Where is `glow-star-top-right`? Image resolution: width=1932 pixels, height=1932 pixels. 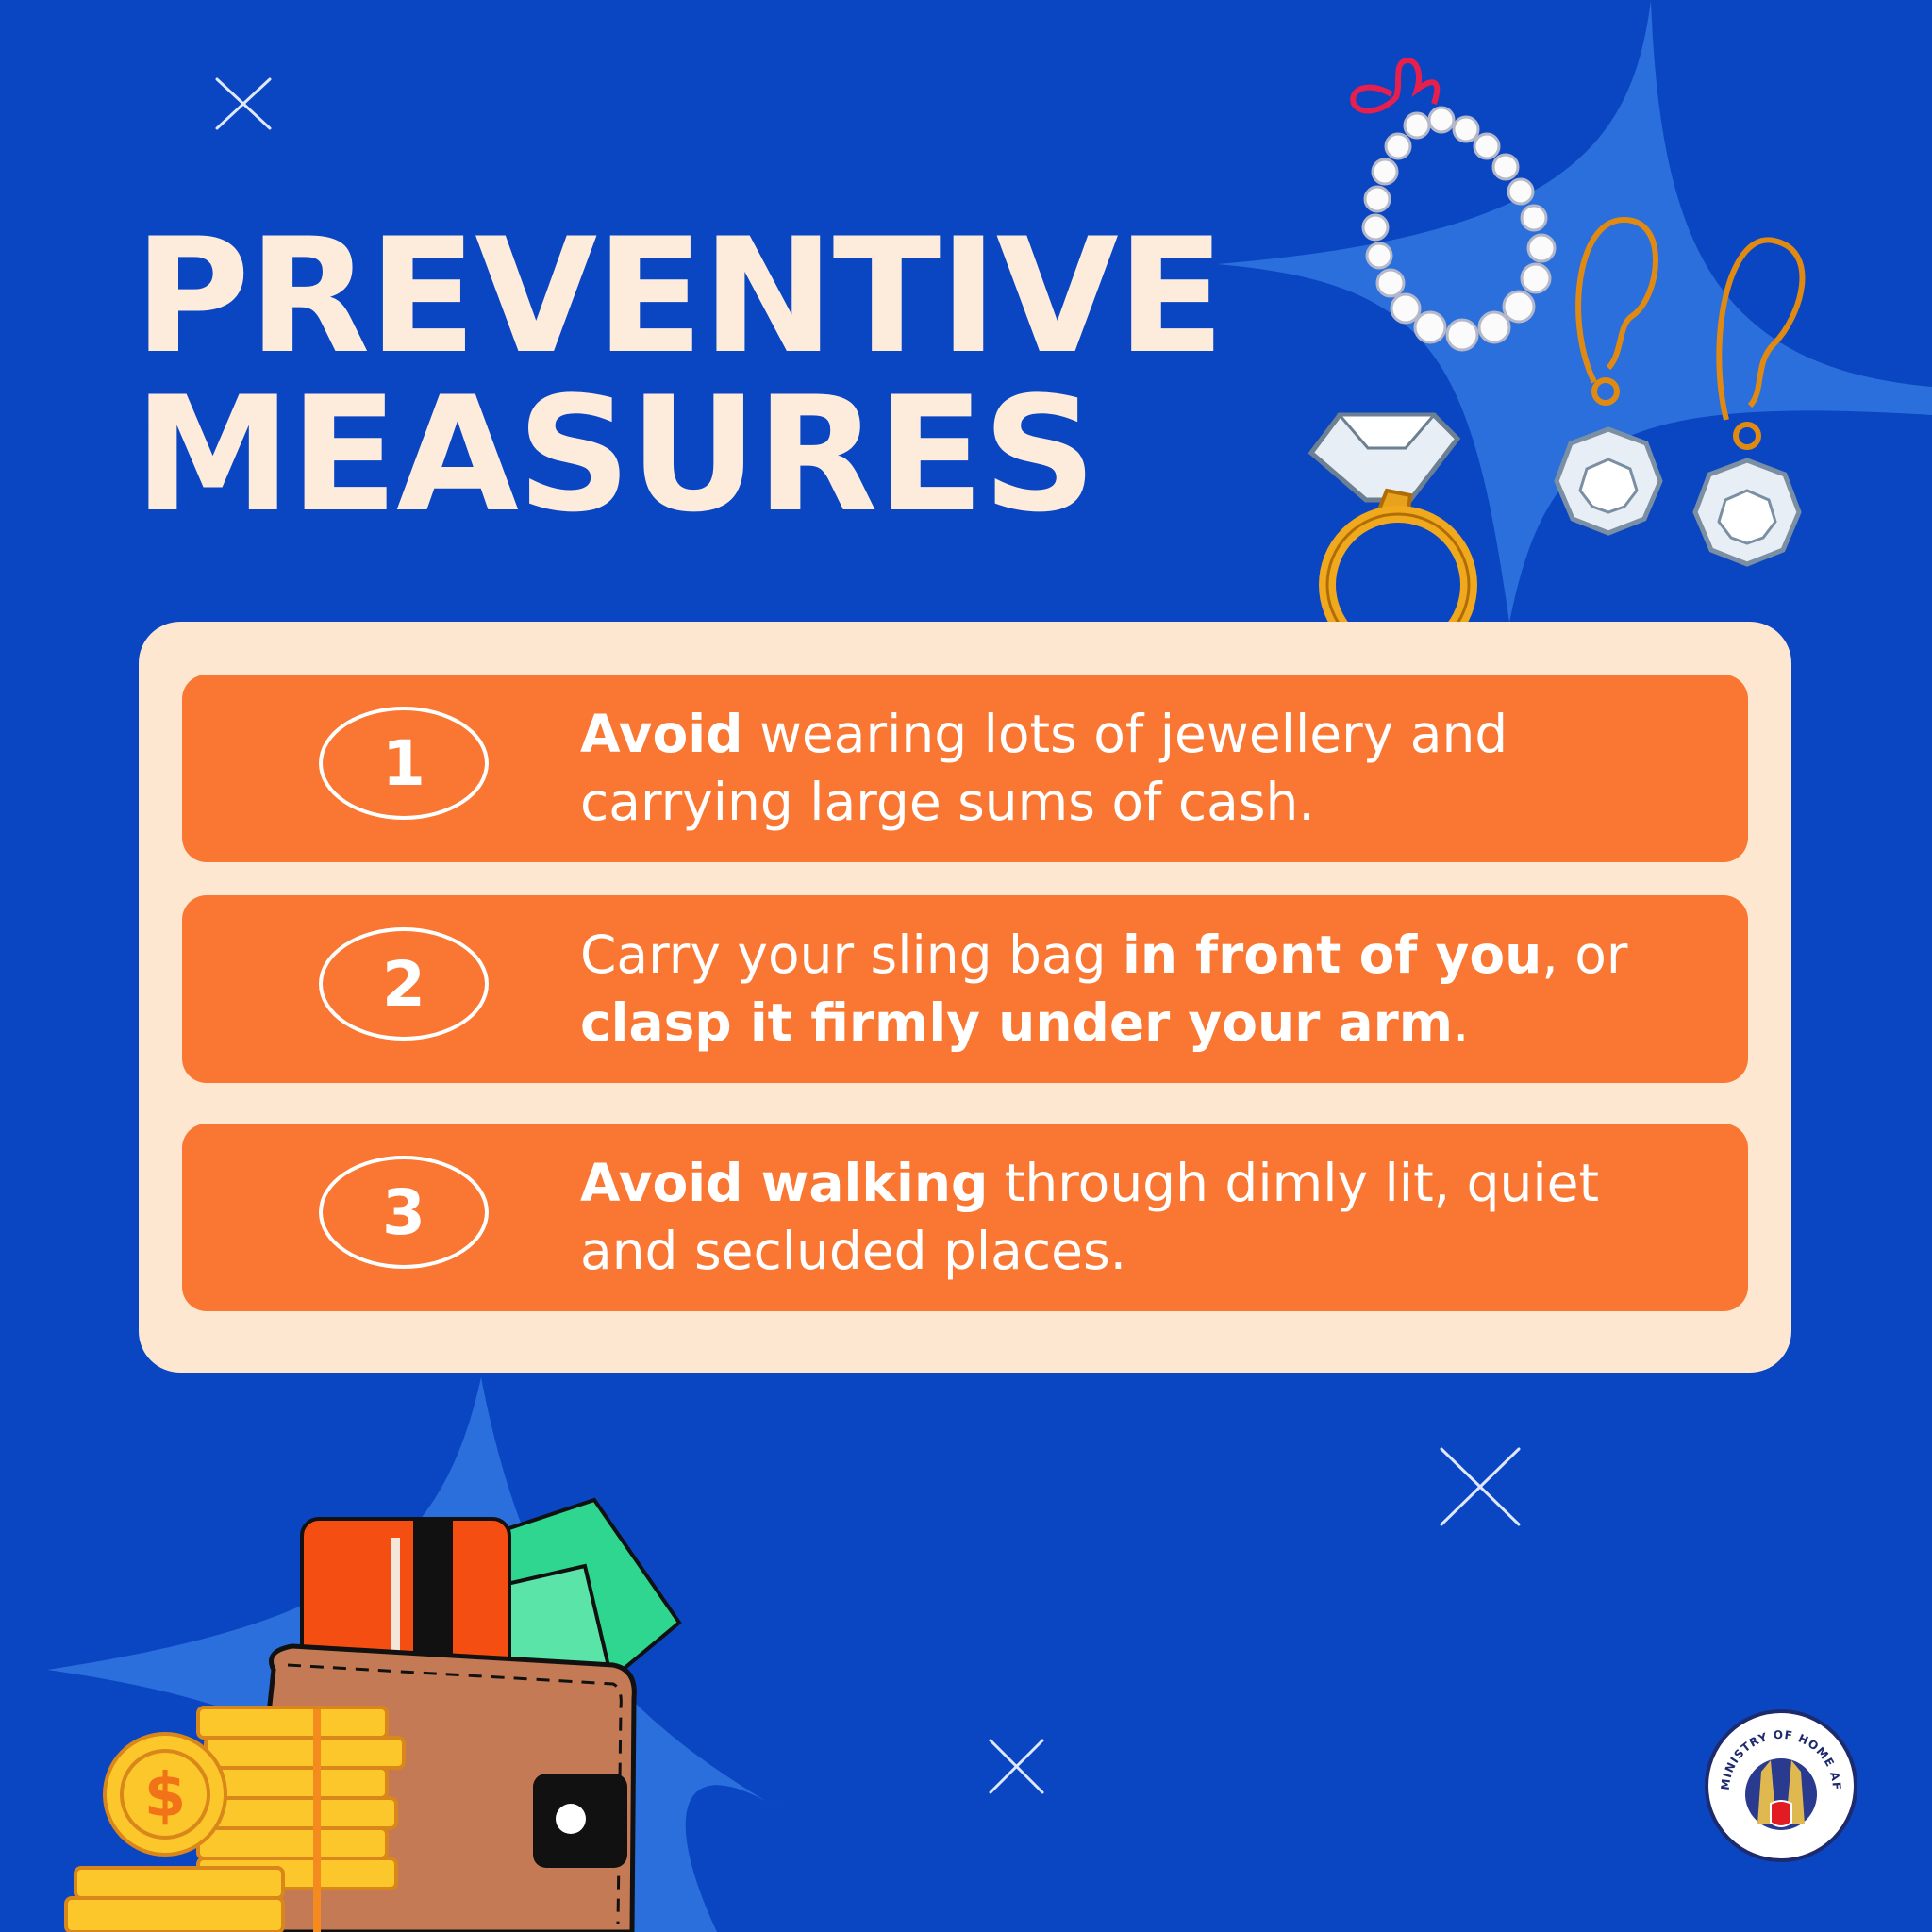 glow-star-top-right is located at coordinates (1574, 312).